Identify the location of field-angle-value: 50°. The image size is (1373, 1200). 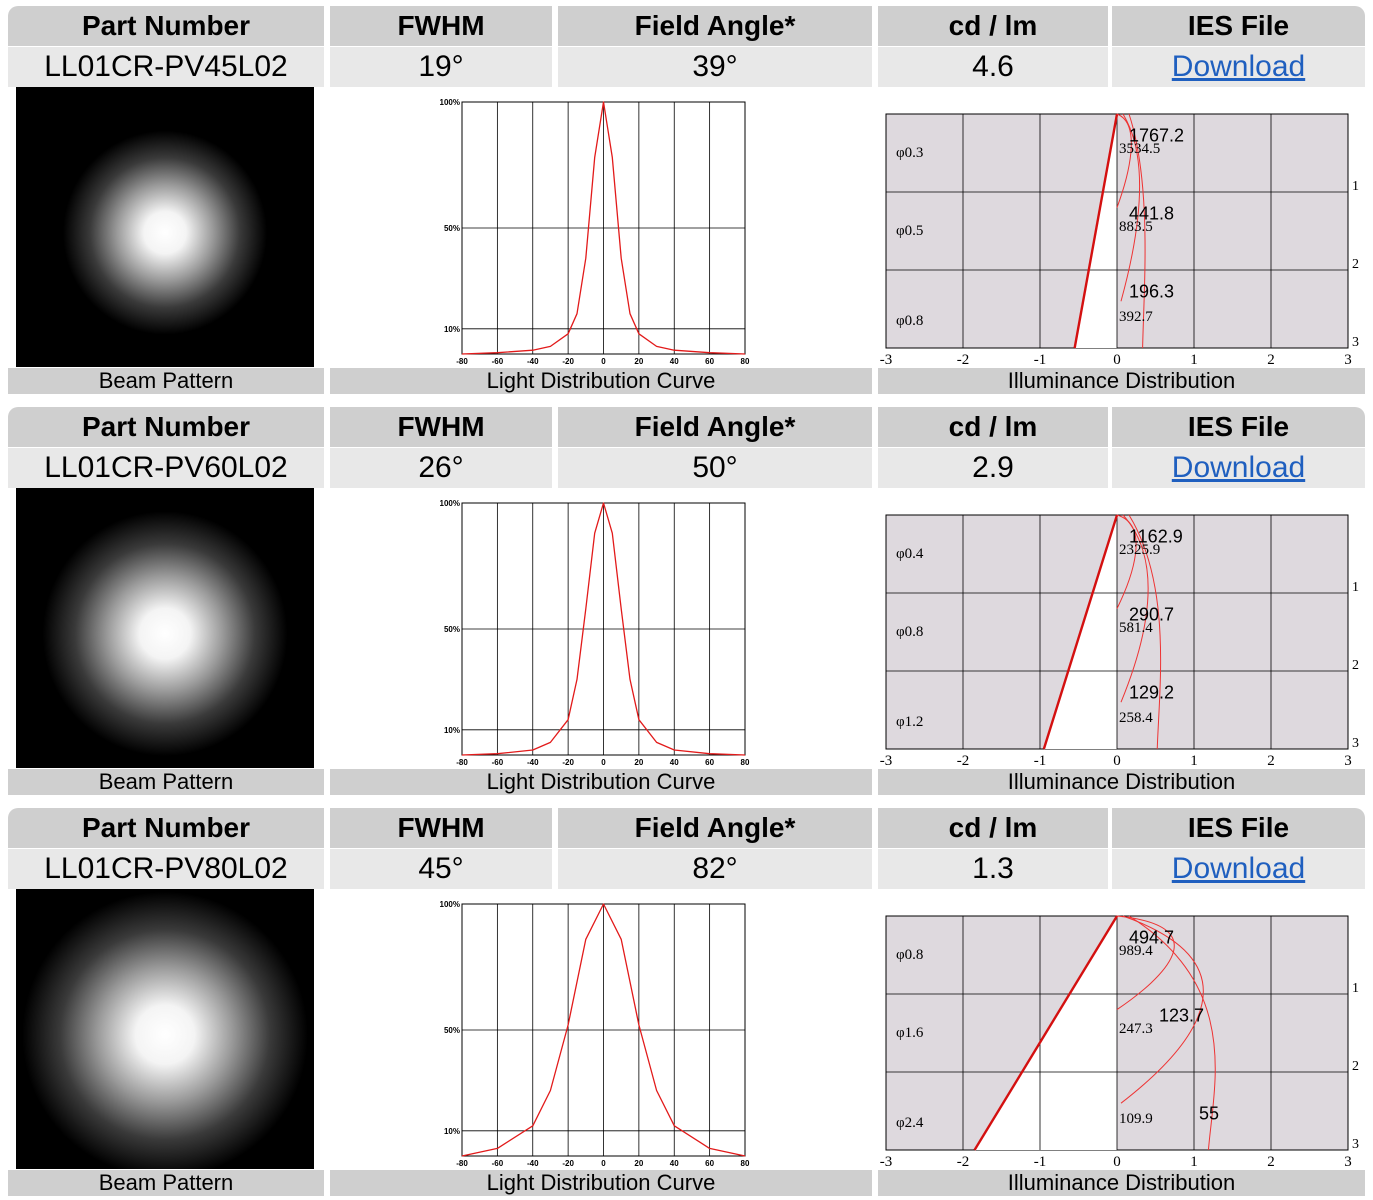
(715, 468).